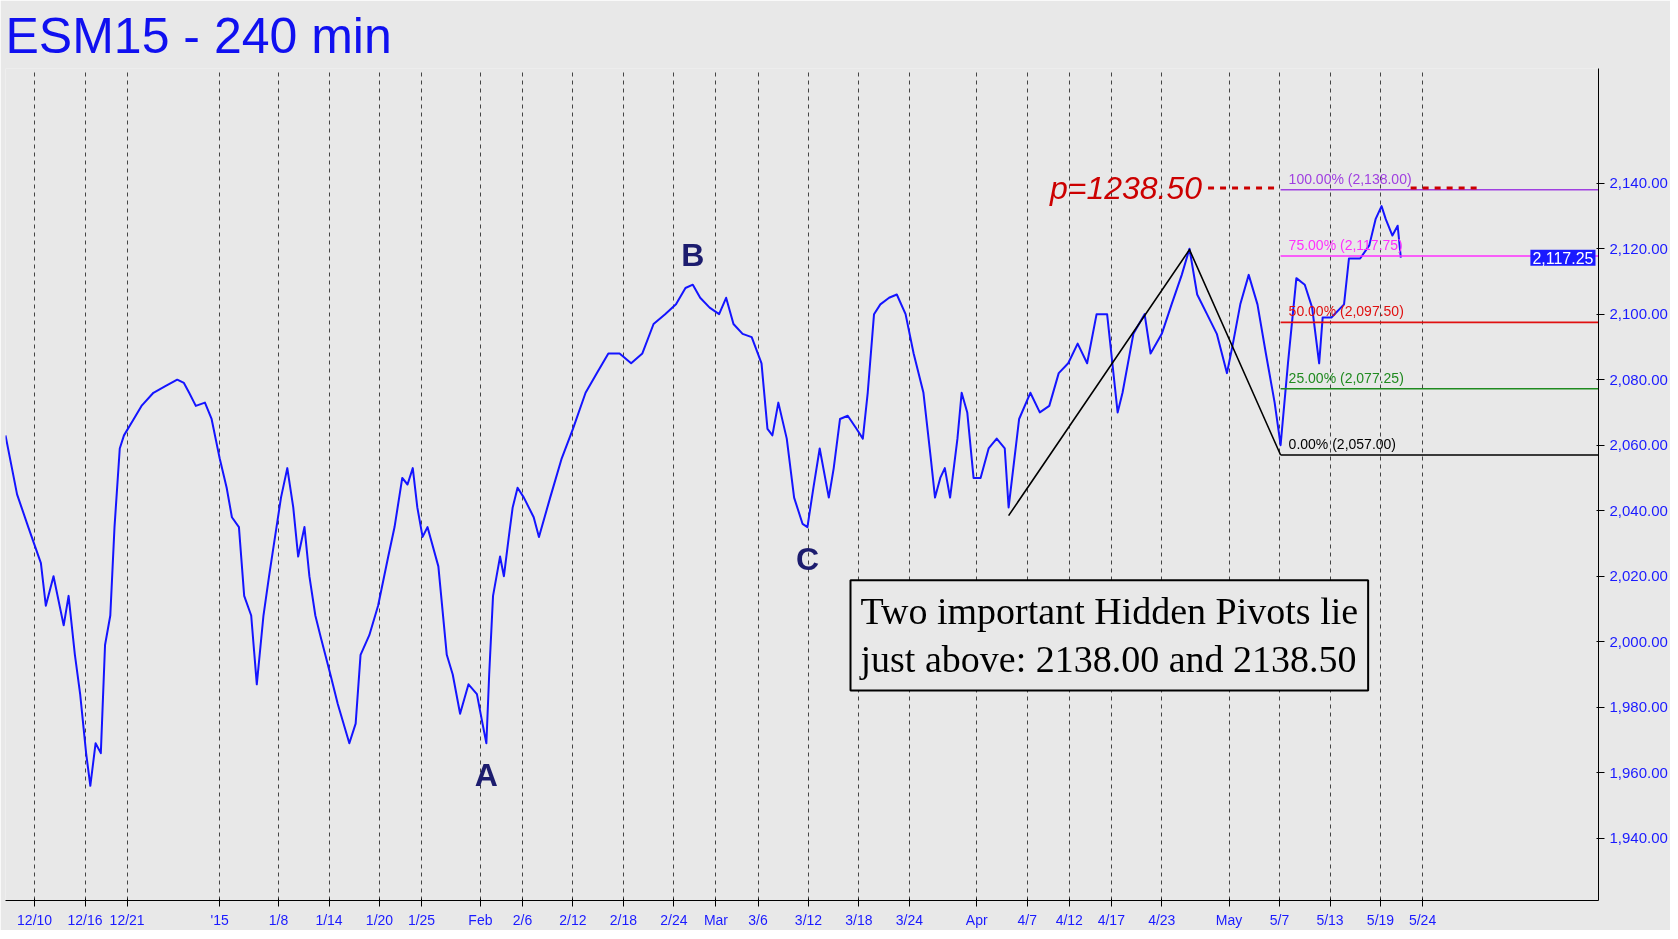 The width and height of the screenshot is (1678, 939). Describe the element at coordinates (1638, 379) in the screenshot. I see `y-tick-label: 2,080.00` at that location.